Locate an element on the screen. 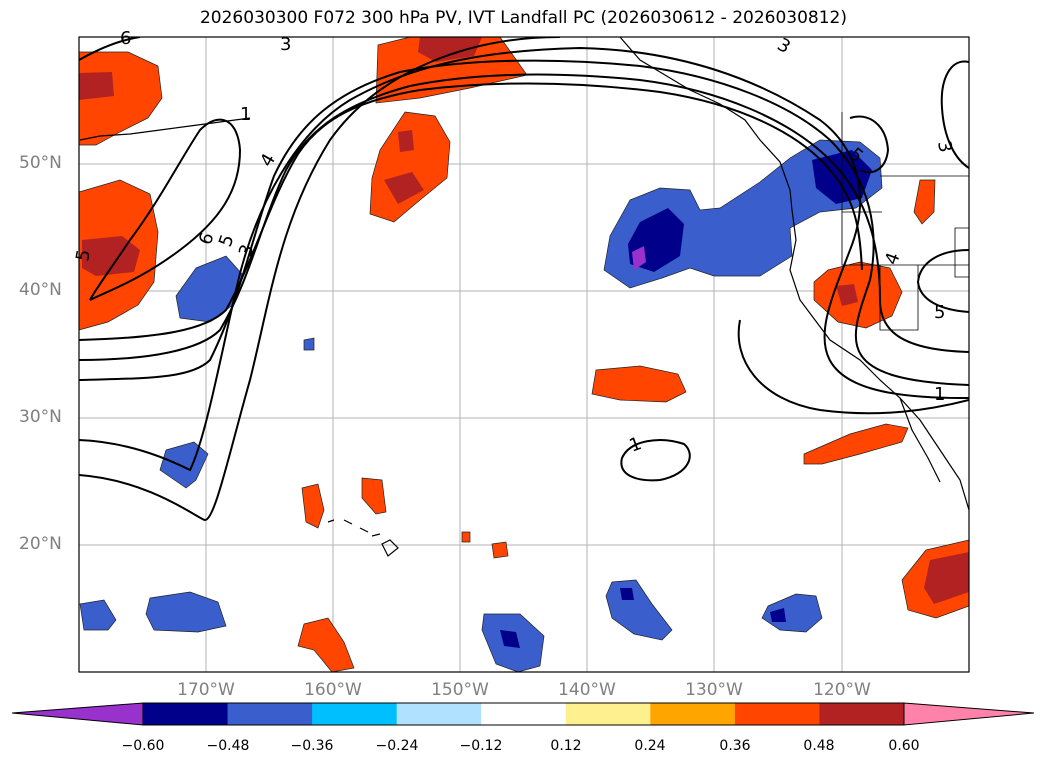 This screenshot has width=1047, height=765. colorbar-right-arrow-outline is located at coordinates (969, 714).